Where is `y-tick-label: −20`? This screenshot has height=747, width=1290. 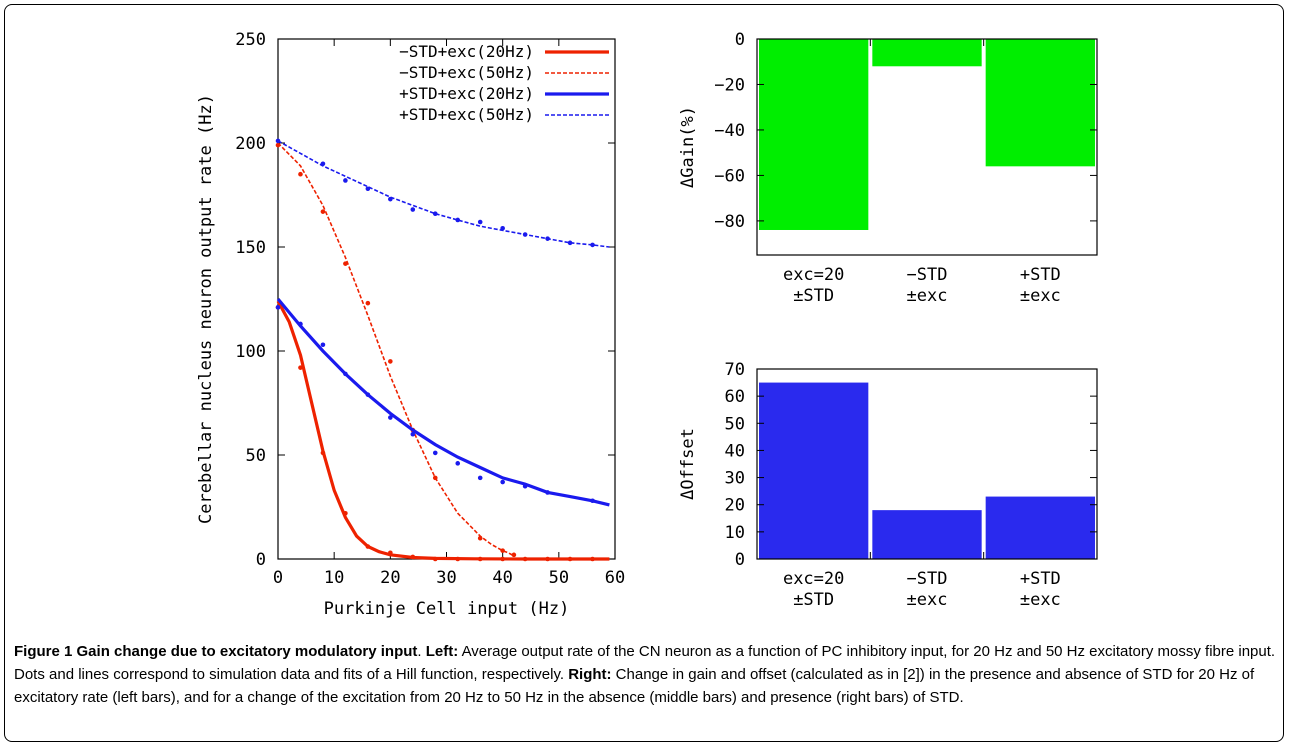 y-tick-label: −20 is located at coordinates (729, 85).